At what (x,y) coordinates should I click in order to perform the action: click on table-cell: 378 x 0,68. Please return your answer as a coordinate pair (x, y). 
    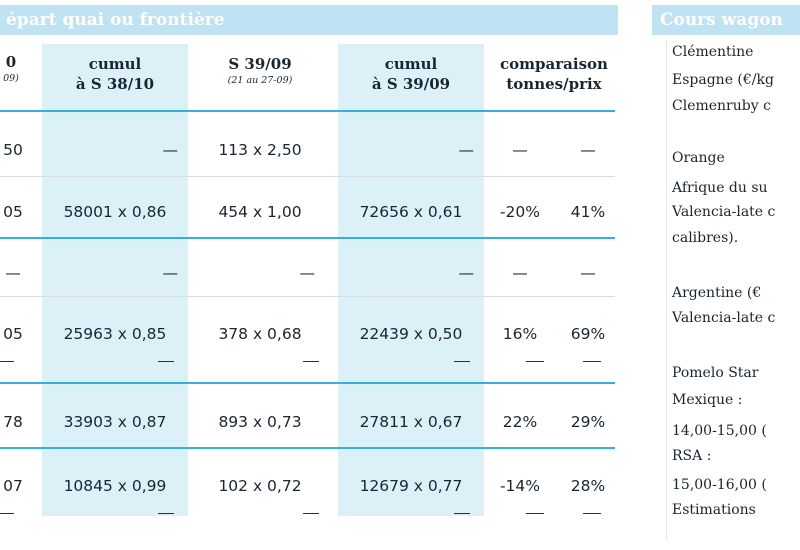
    Looking at the image, I should click on (260, 334).